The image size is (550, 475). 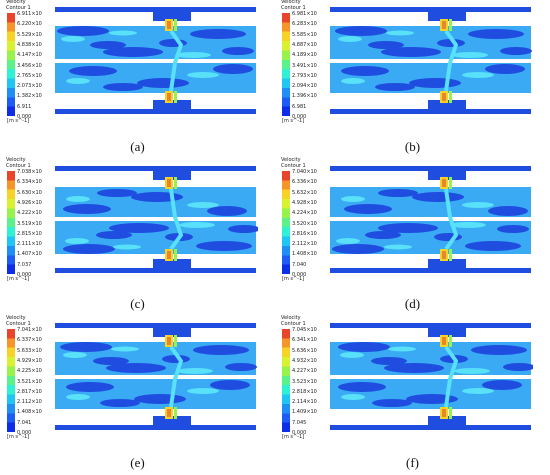 What do you see at coordinates (29, 202) in the screenshot?
I see `scale-tick: 4.926×10` at bounding box center [29, 202].